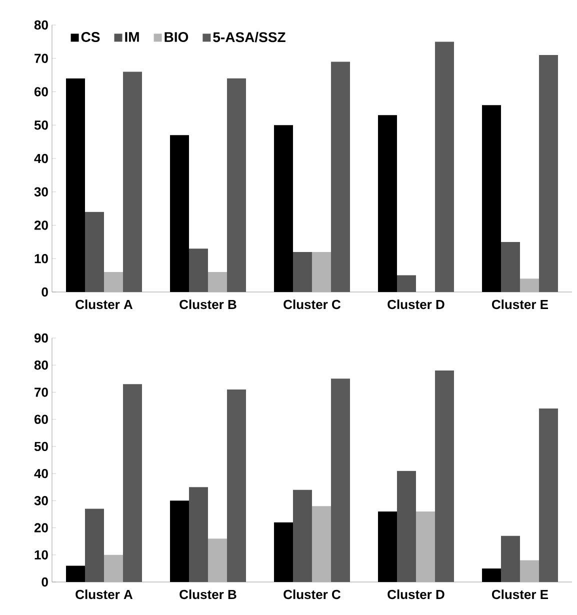 This screenshot has width=577, height=615. Describe the element at coordinates (176, 37) in the screenshot. I see `legend-label: BIO` at that location.